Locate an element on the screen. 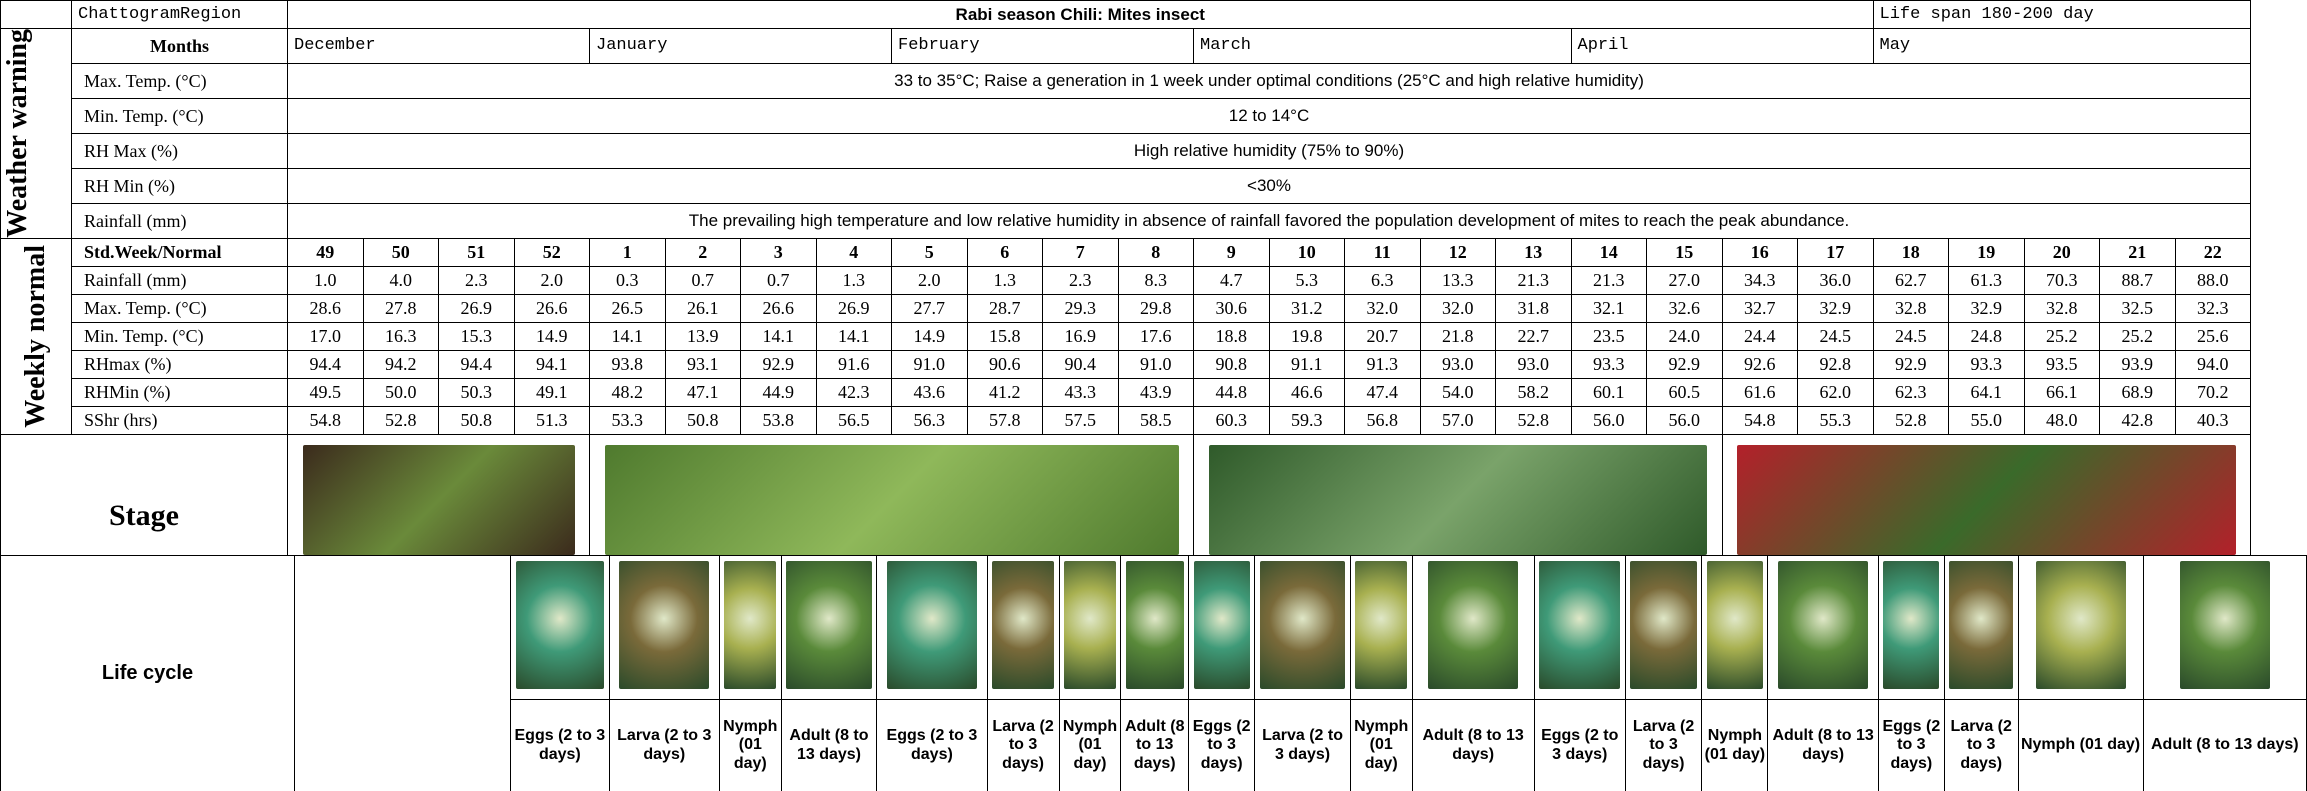 The width and height of the screenshot is (2307, 791). stage-label: Stage is located at coordinates (144, 494).